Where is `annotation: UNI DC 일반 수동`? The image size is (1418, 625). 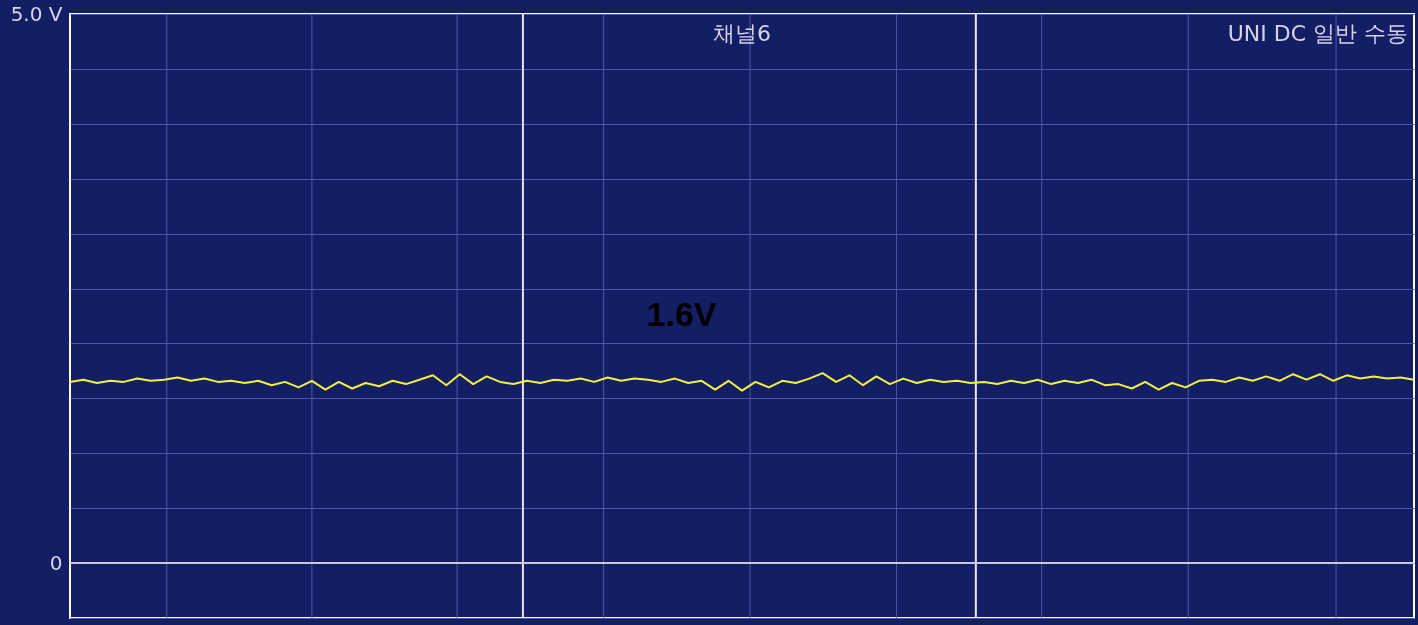
annotation: UNI DC 일반 수동 is located at coordinates (1317, 33).